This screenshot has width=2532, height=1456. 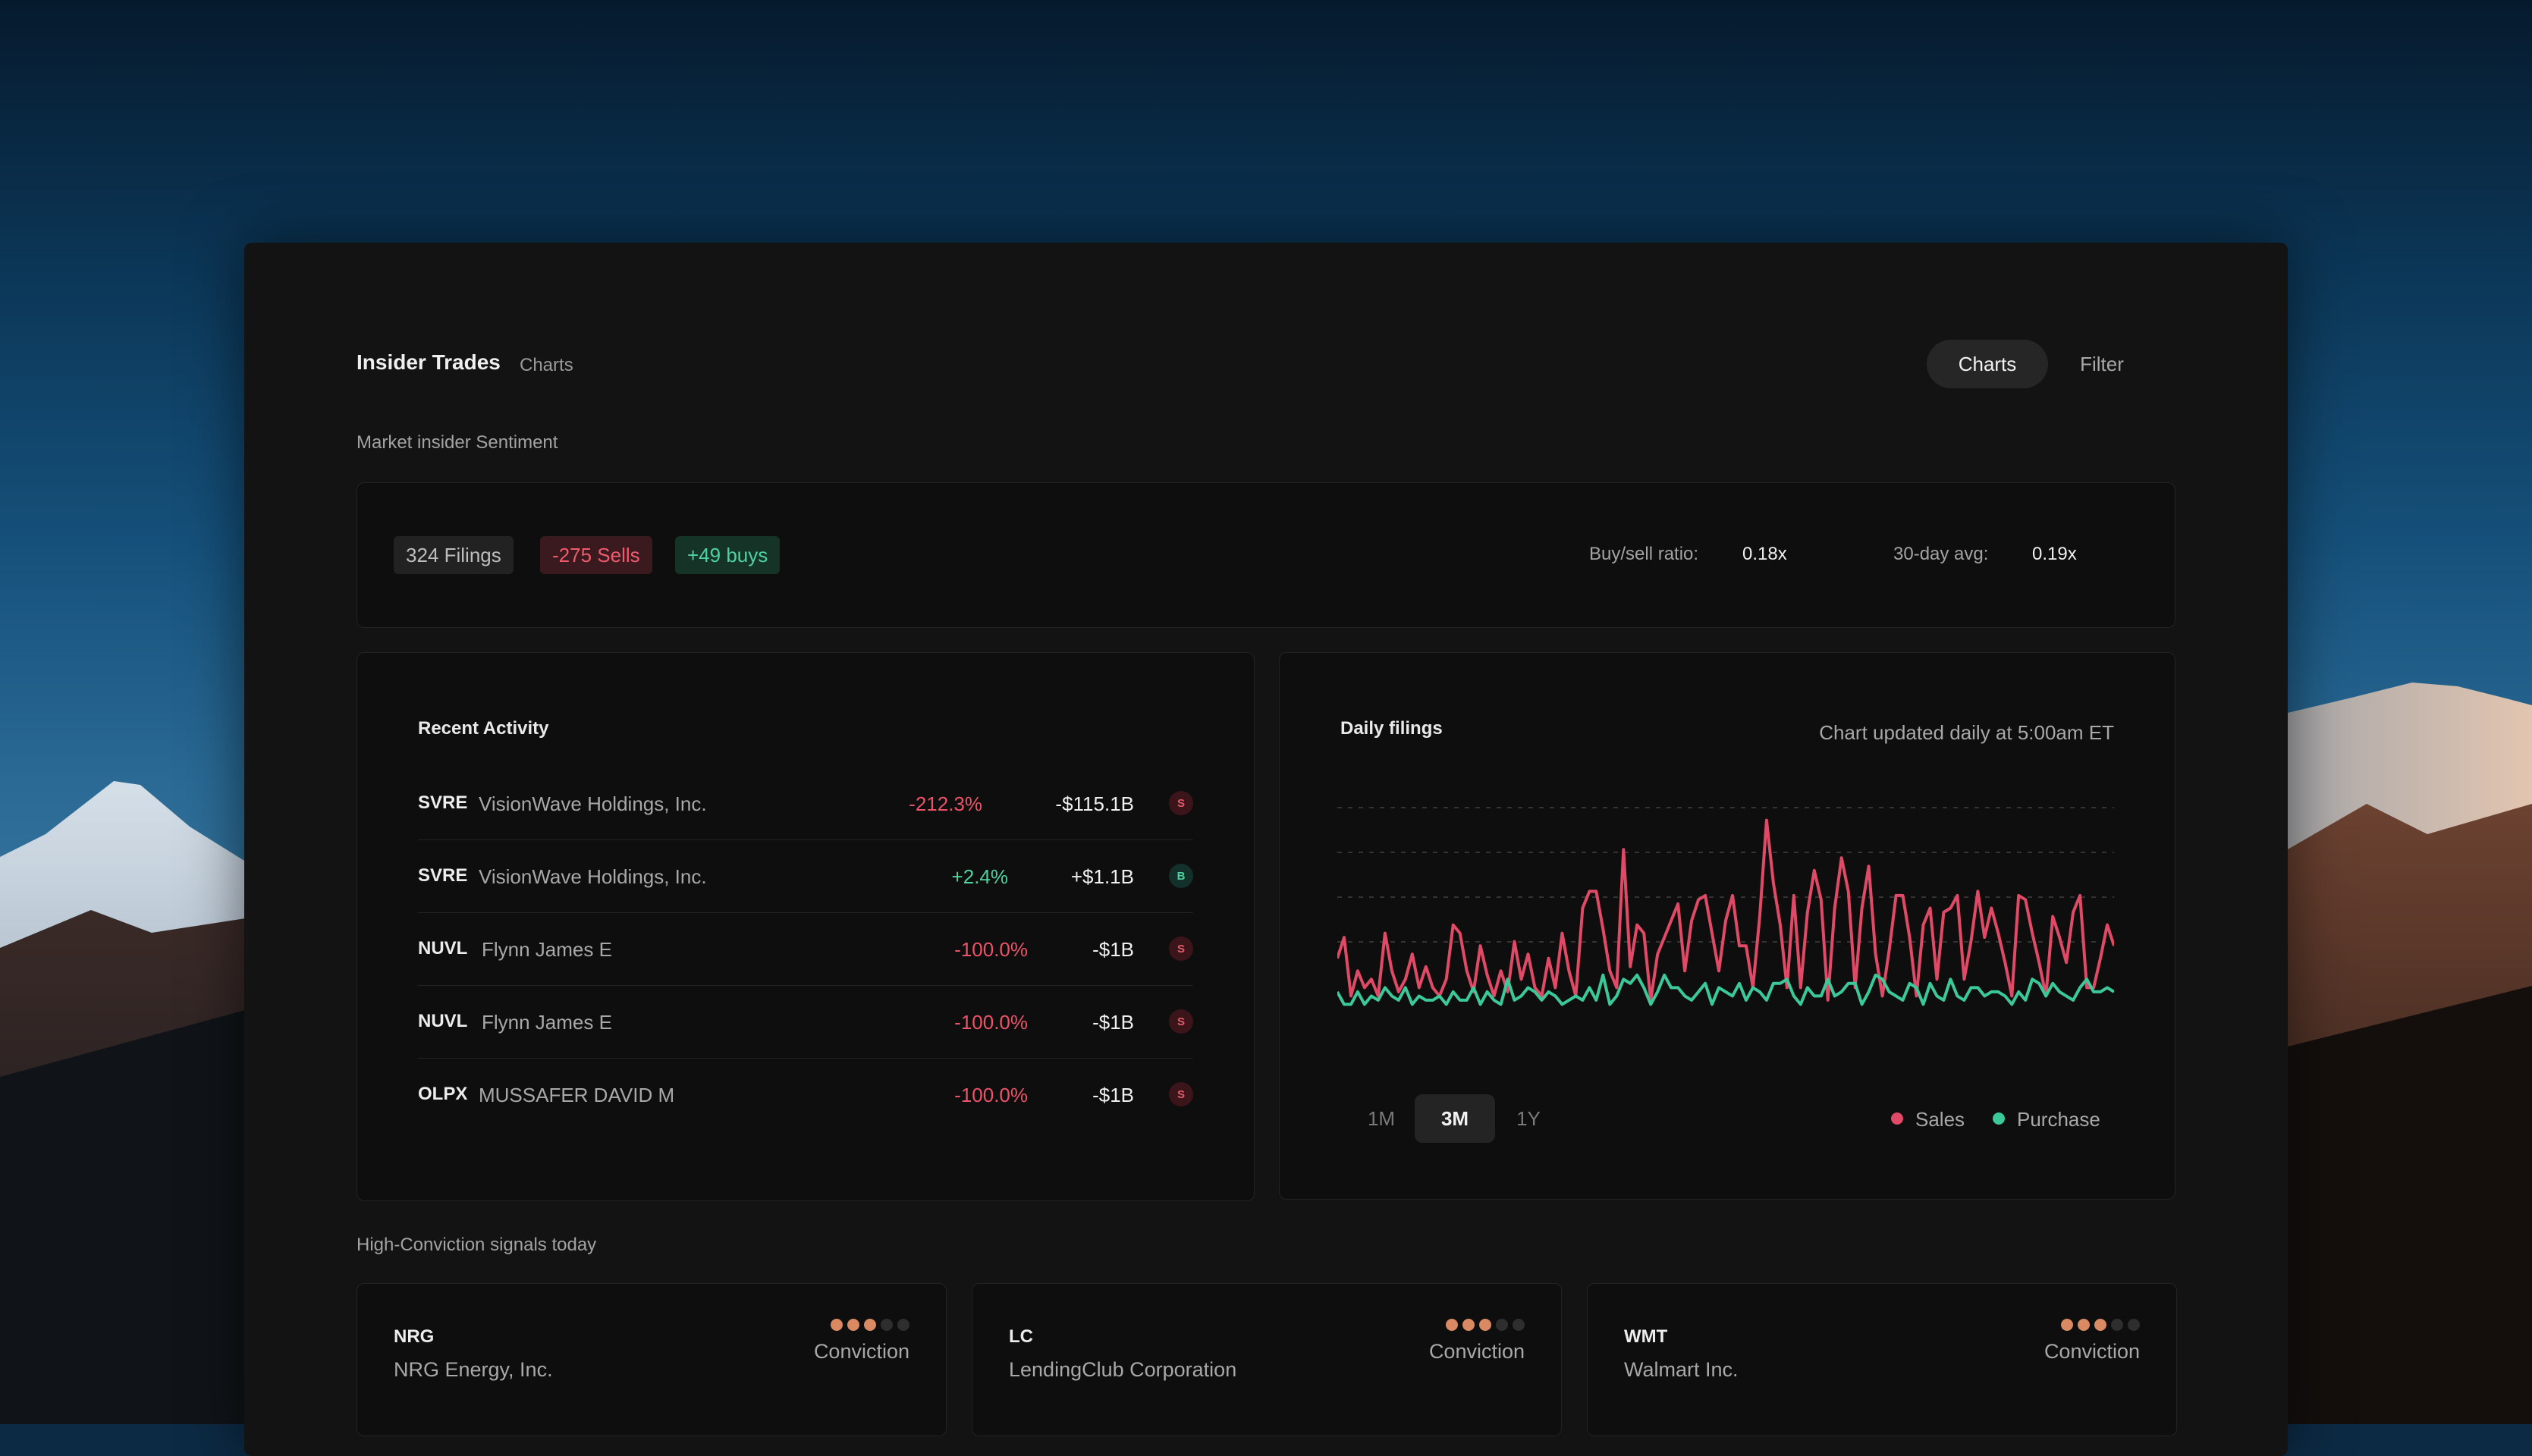 I want to click on thirty-day-avg-label: 30-day avg:, so click(x=1941, y=554).